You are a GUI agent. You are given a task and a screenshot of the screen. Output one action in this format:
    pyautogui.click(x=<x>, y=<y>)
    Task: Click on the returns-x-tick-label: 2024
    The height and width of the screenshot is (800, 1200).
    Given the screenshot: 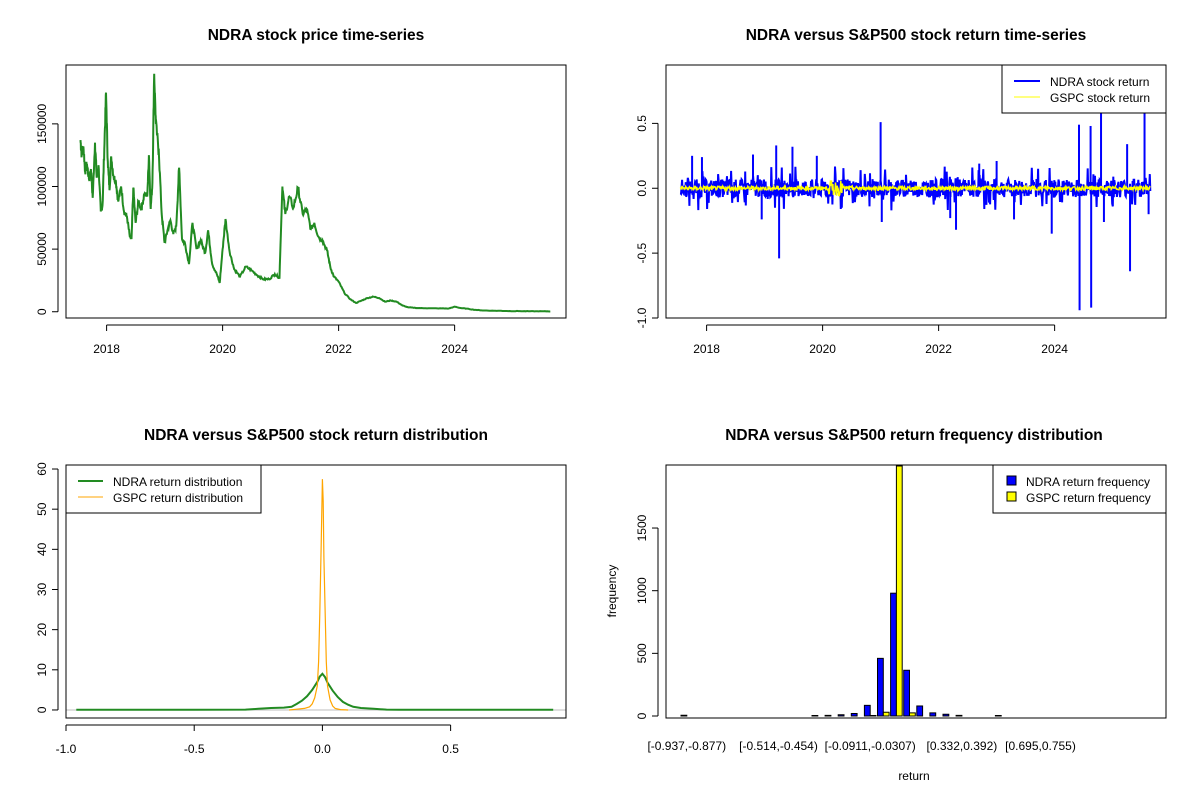 What is the action you would take?
    pyautogui.click(x=1054, y=349)
    